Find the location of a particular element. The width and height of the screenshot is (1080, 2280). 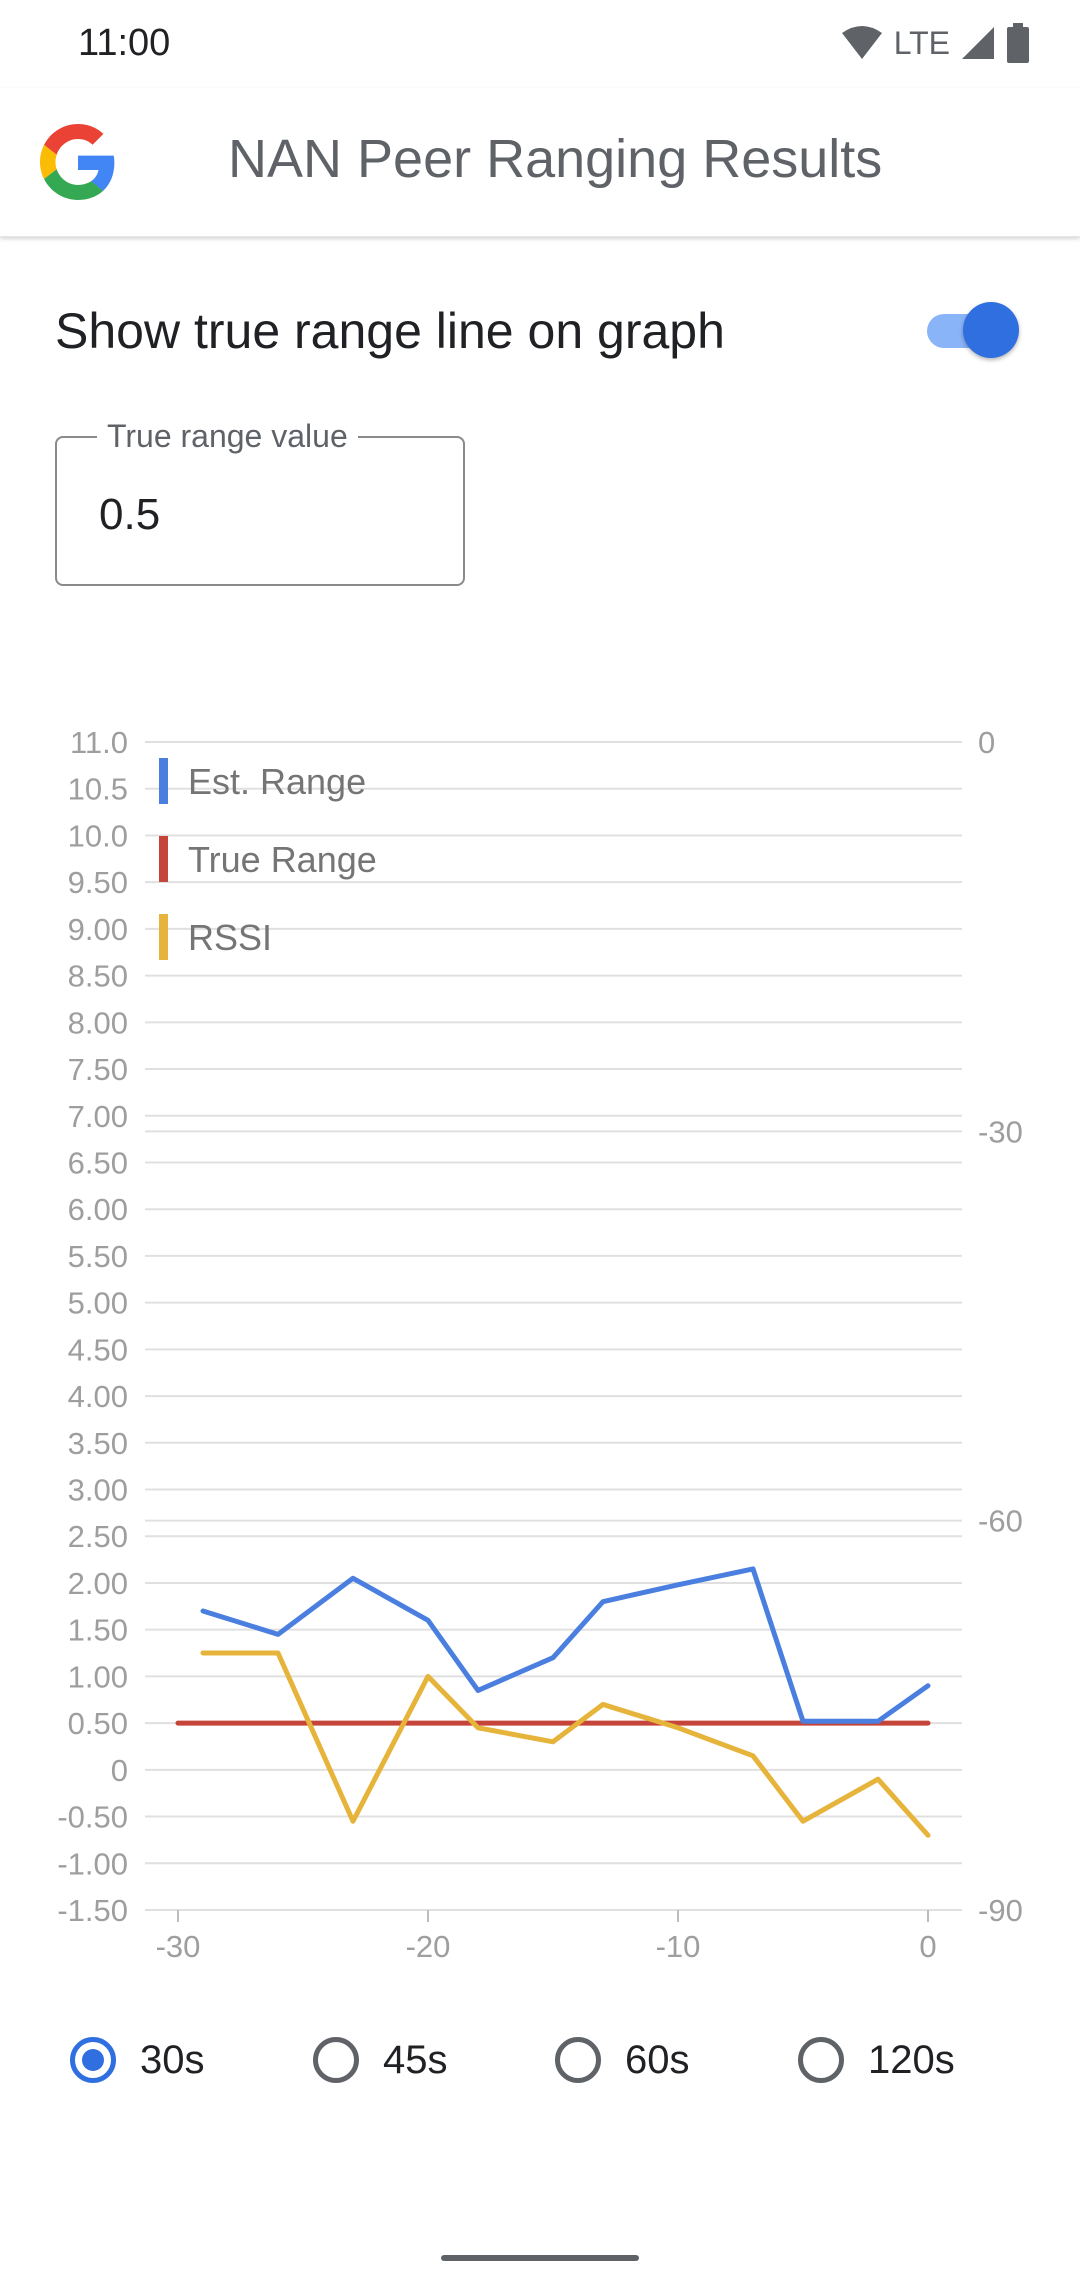

y-tick-label: 9.50 is located at coordinates (98, 882).